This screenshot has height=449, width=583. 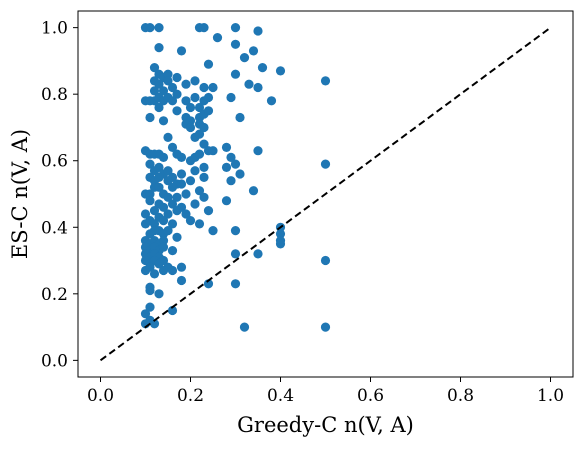 I want to click on y-axis: 0.0 0.2 0.4 0.6 0.8 1.0, so click(x=59, y=195).